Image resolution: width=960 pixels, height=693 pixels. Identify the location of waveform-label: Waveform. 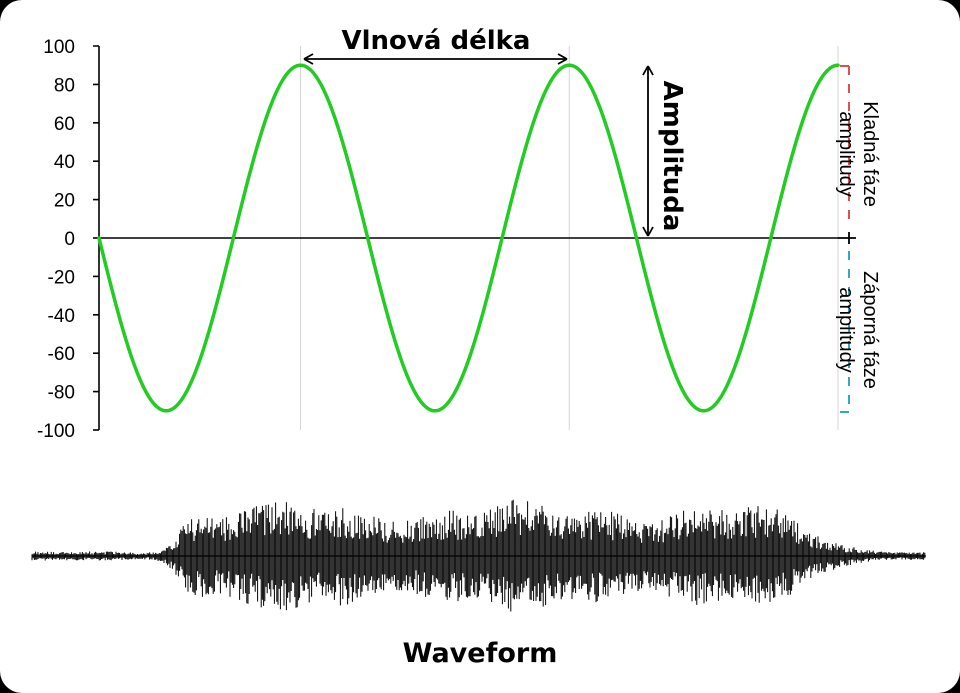
(480, 653).